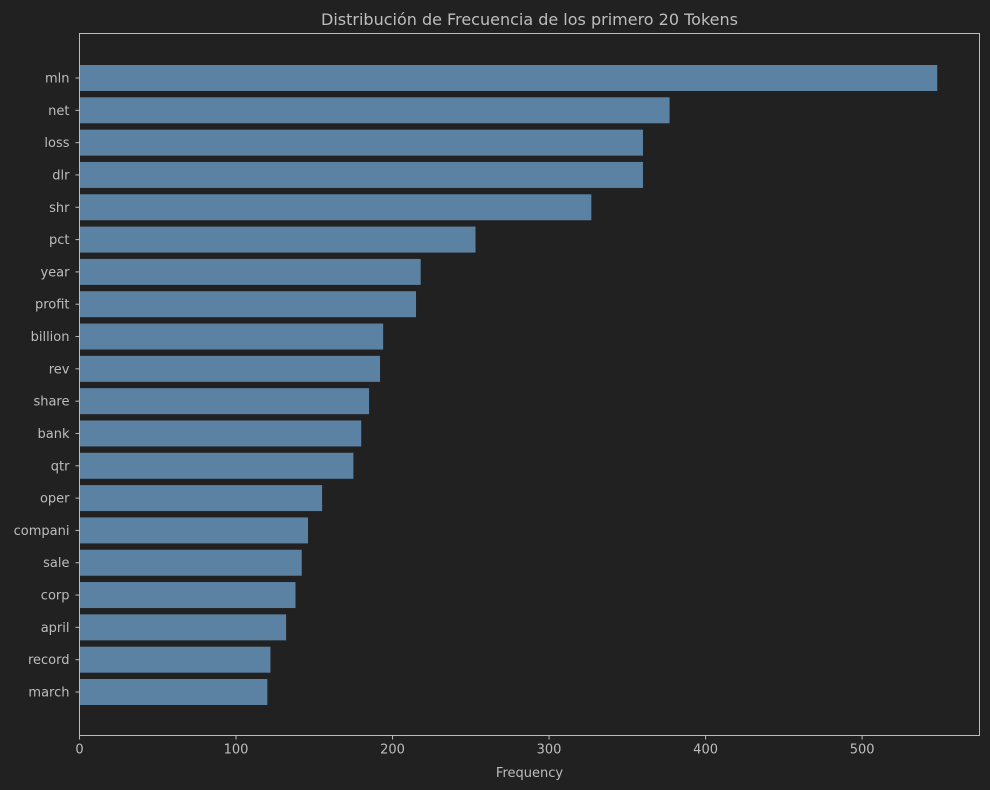  Describe the element at coordinates (224, 401) in the screenshot. I see `bar-share` at that location.